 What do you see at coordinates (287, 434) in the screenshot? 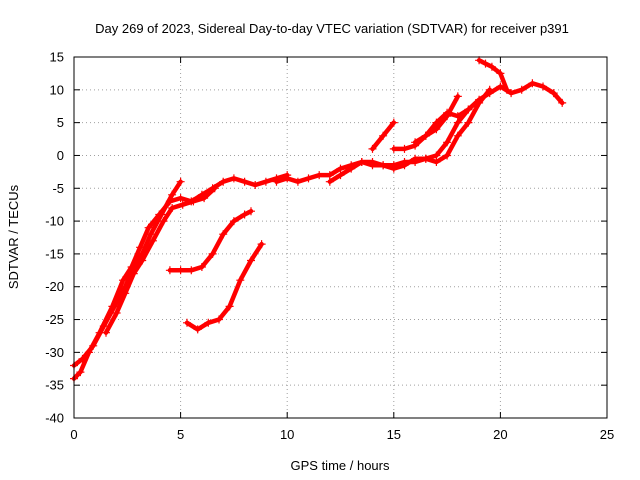
I see `x-tick-label: 10` at bounding box center [287, 434].